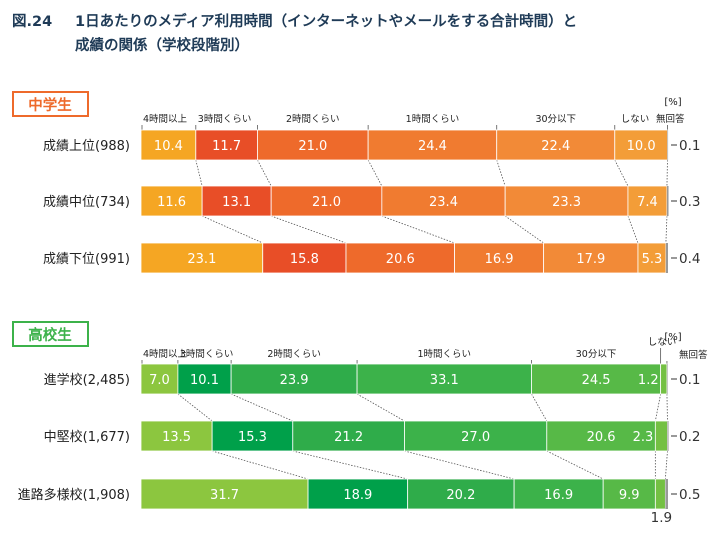 This screenshot has width=715, height=538. I want to click on segment-value: 24.5, so click(596, 380).